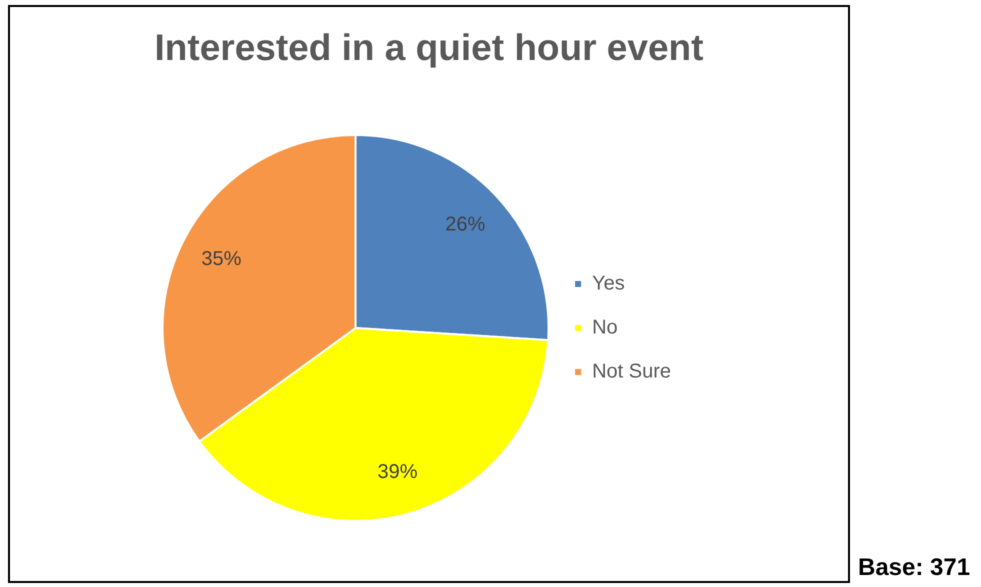  I want to click on data-label: 39%, so click(398, 472).